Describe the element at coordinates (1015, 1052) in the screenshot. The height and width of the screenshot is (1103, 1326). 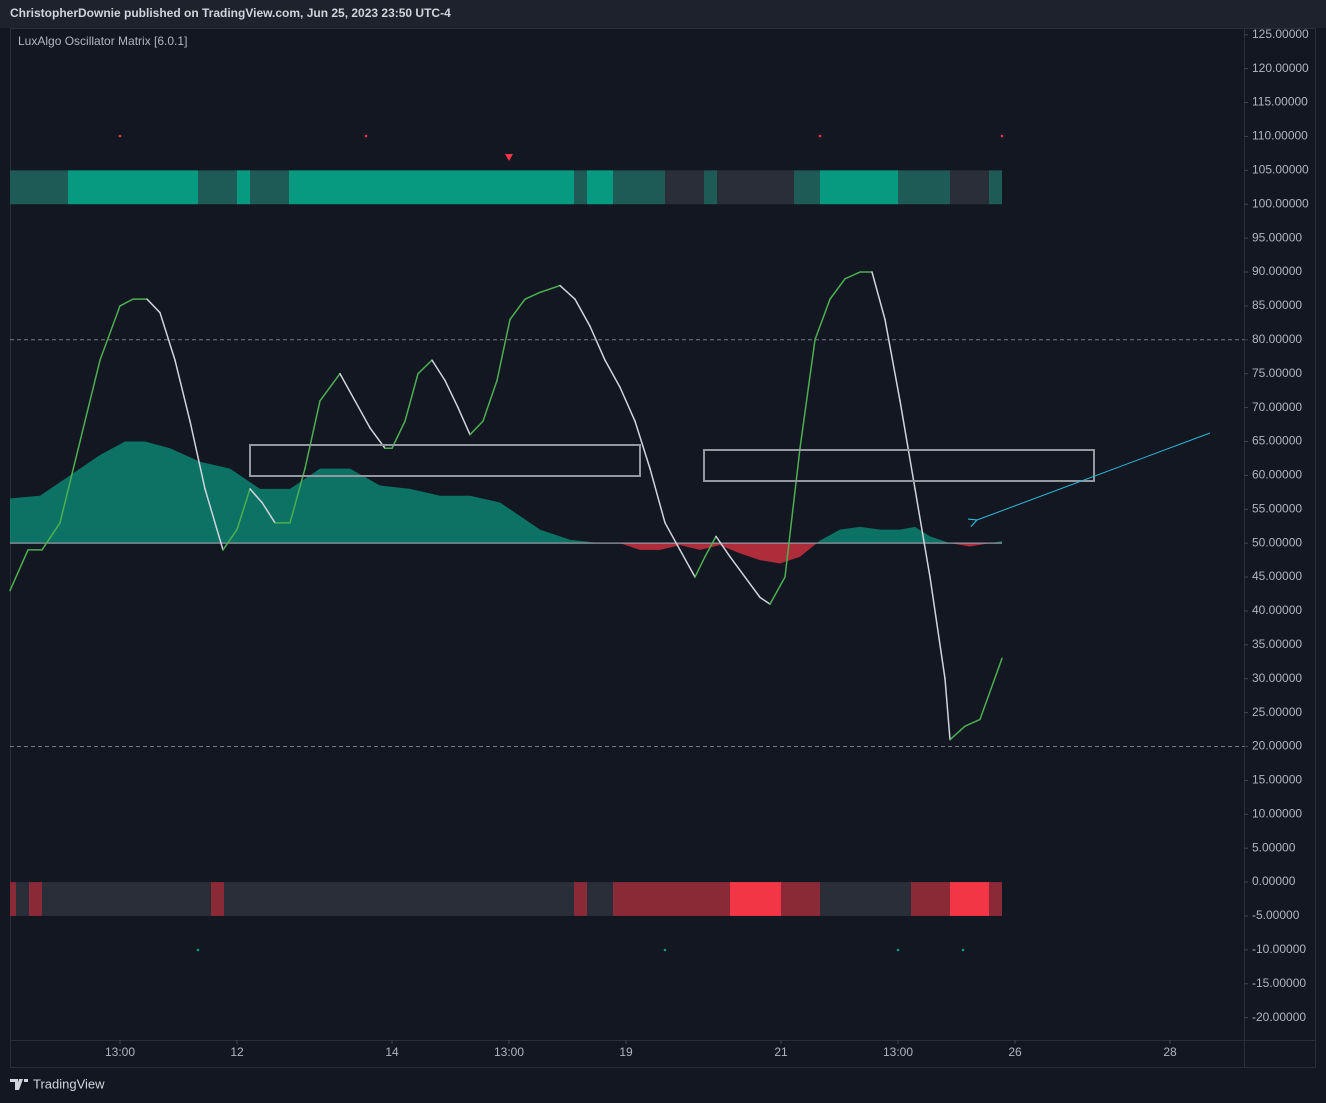
I see `x-tick-label: 26` at that location.